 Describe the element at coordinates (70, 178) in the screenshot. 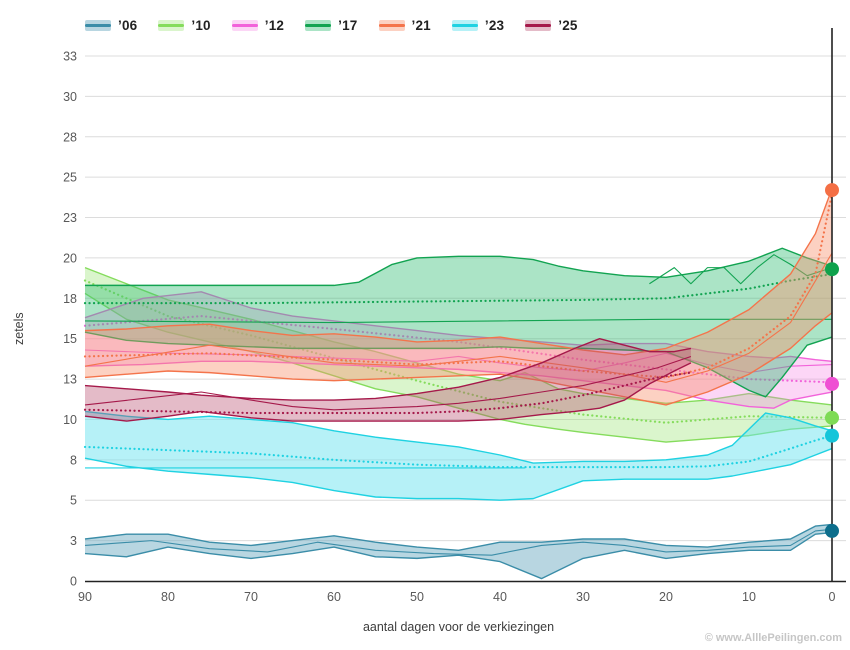

I see `y-tick-label: 25` at that location.